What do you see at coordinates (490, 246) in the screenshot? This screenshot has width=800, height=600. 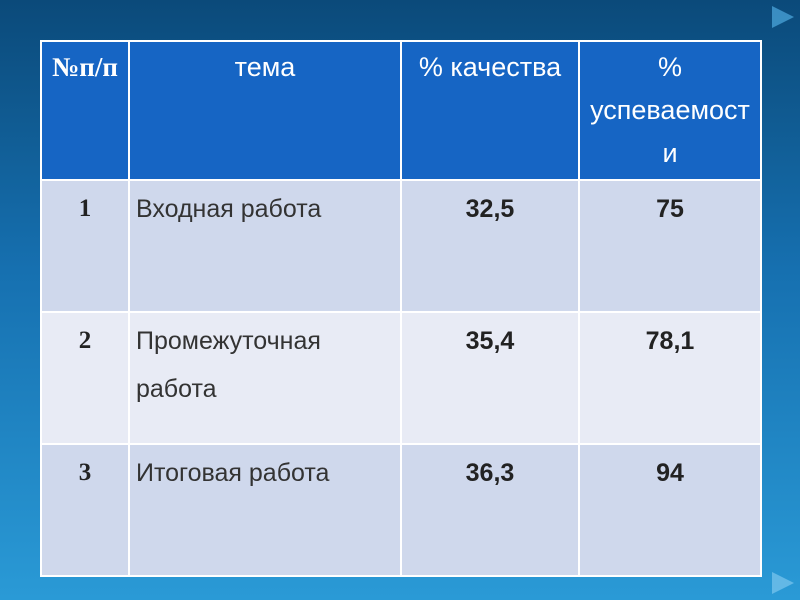 I see `cell: 32,5` at bounding box center [490, 246].